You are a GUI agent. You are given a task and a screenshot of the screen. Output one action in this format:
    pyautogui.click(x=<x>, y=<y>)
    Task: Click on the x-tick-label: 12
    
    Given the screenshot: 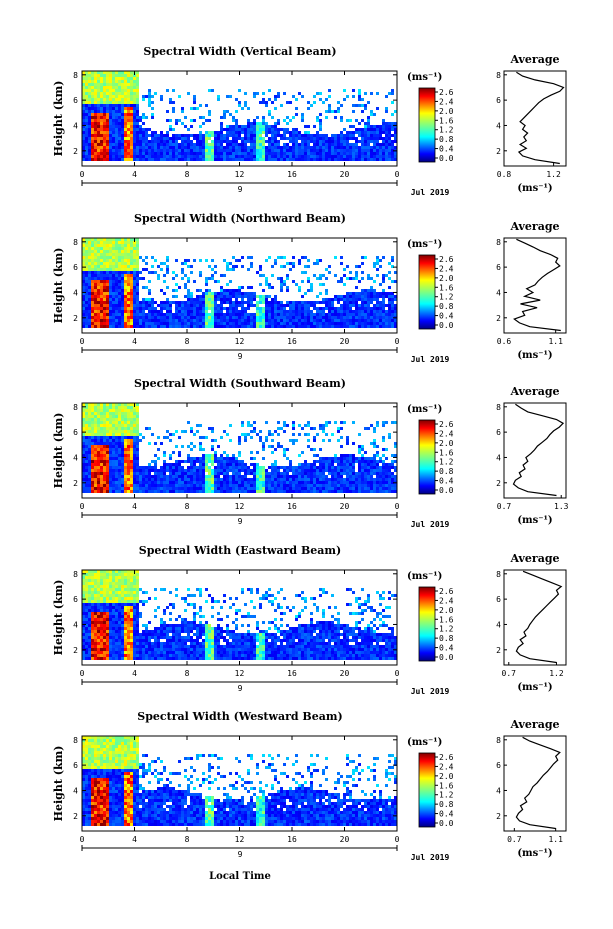 What is the action you would take?
    pyautogui.click(x=240, y=506)
    